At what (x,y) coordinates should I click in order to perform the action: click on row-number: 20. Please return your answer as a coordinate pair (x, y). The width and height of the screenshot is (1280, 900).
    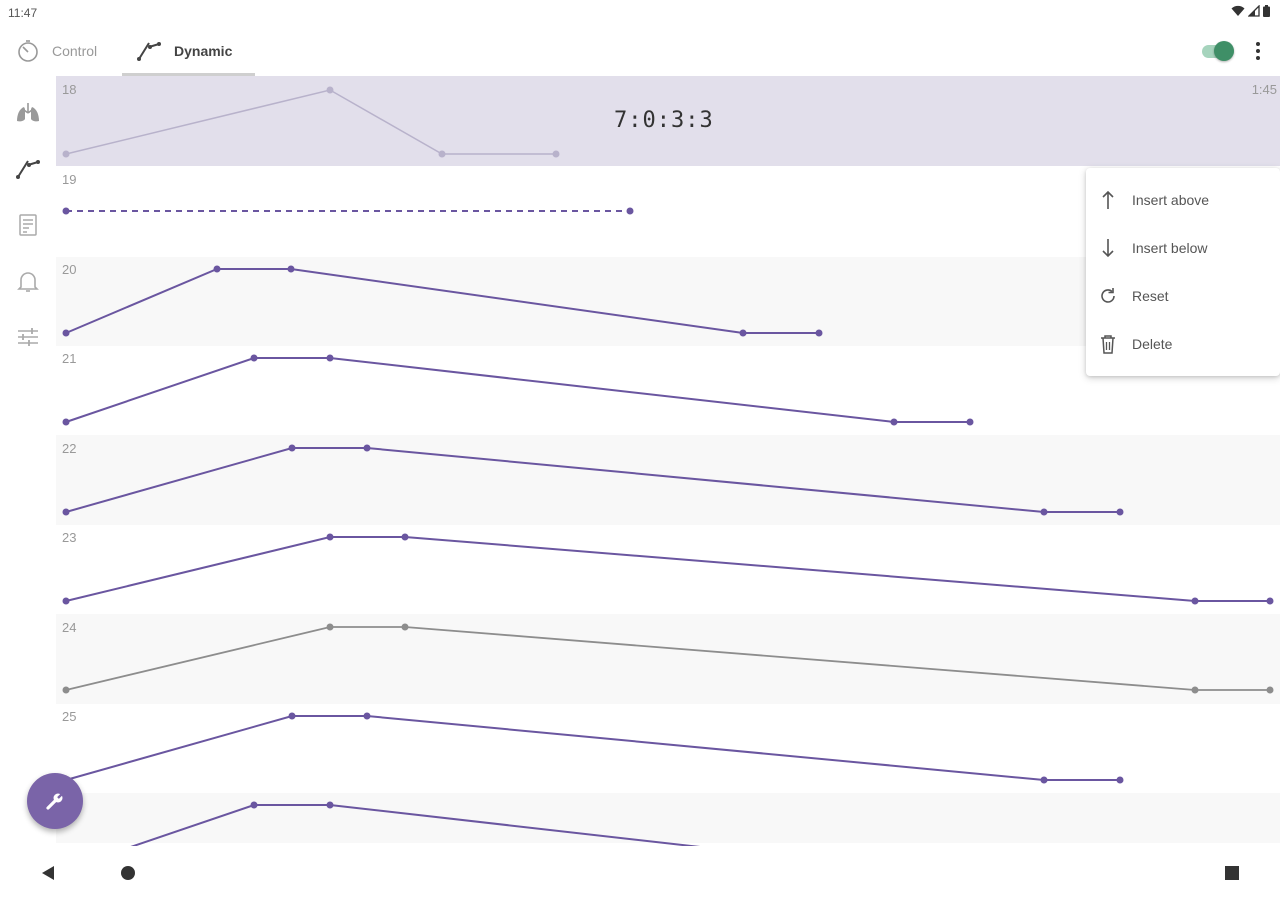
    Looking at the image, I should click on (69, 269).